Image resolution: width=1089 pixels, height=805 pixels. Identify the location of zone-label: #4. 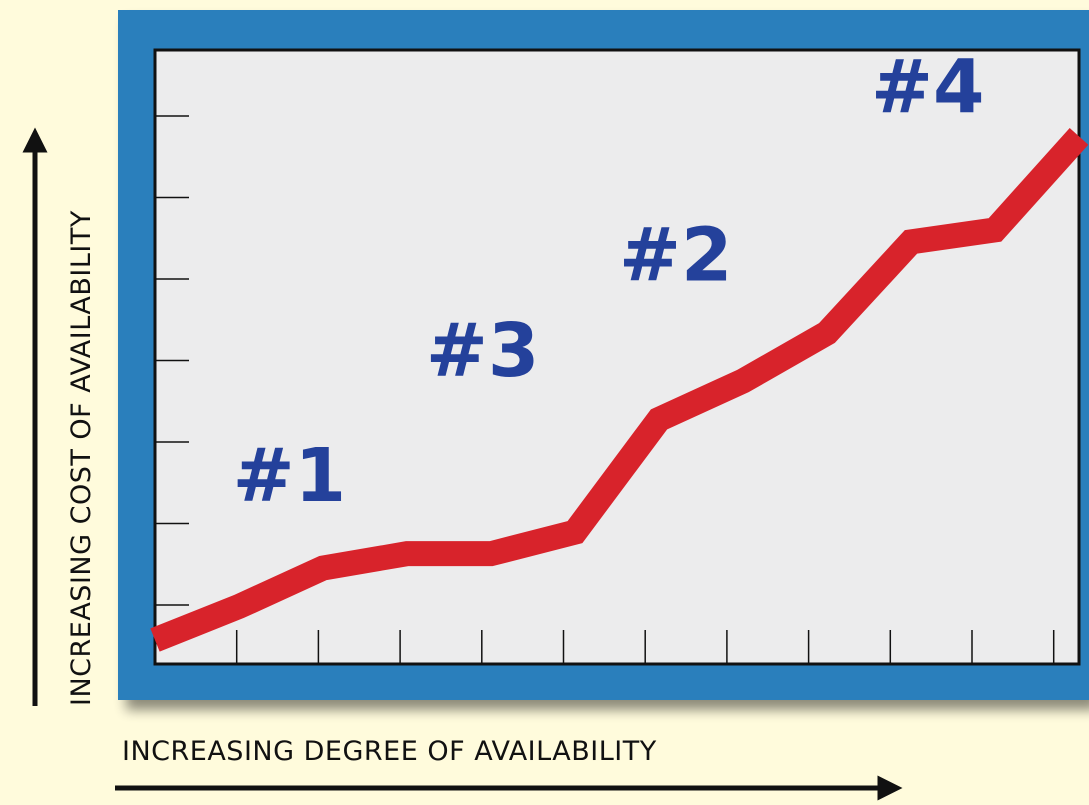
(928, 87).